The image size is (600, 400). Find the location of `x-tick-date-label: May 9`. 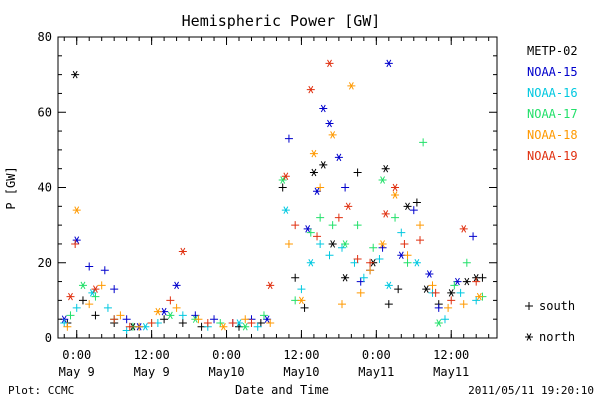

x-tick-date-label: May 9 is located at coordinates (77, 372).